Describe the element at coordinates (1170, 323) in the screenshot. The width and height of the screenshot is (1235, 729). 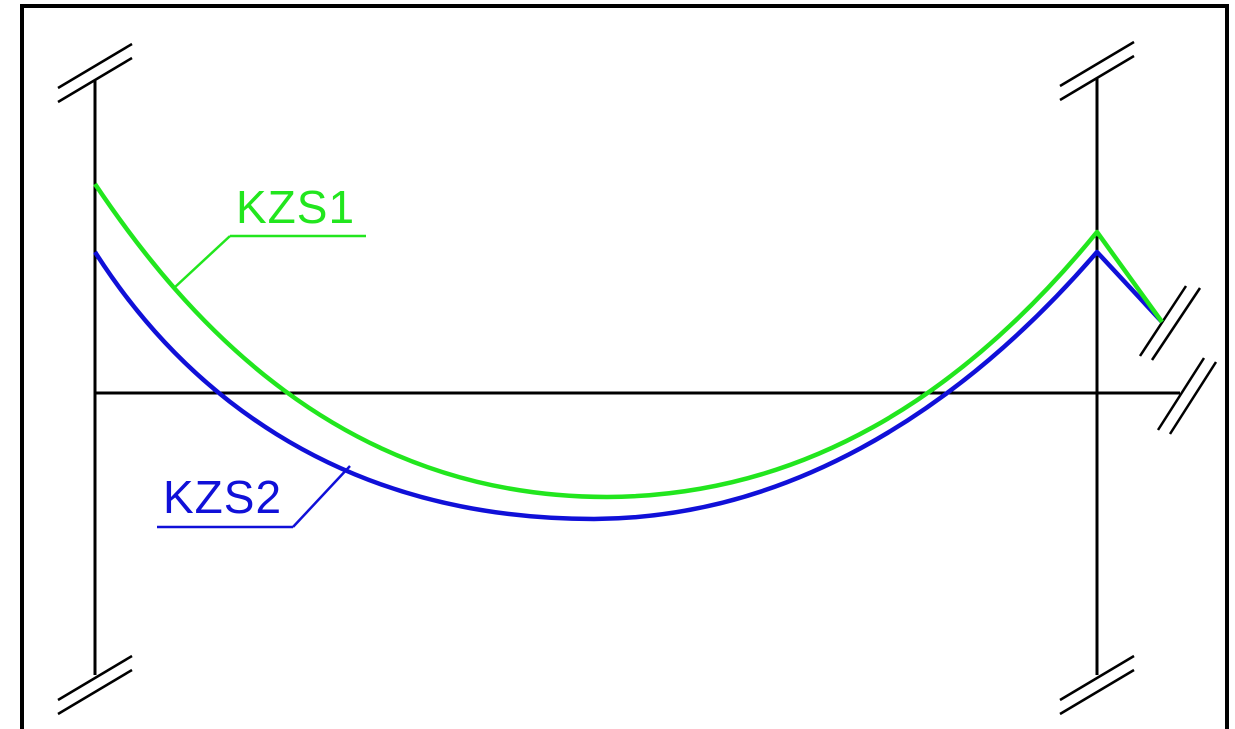
I see `break-symbol-diagonal` at that location.